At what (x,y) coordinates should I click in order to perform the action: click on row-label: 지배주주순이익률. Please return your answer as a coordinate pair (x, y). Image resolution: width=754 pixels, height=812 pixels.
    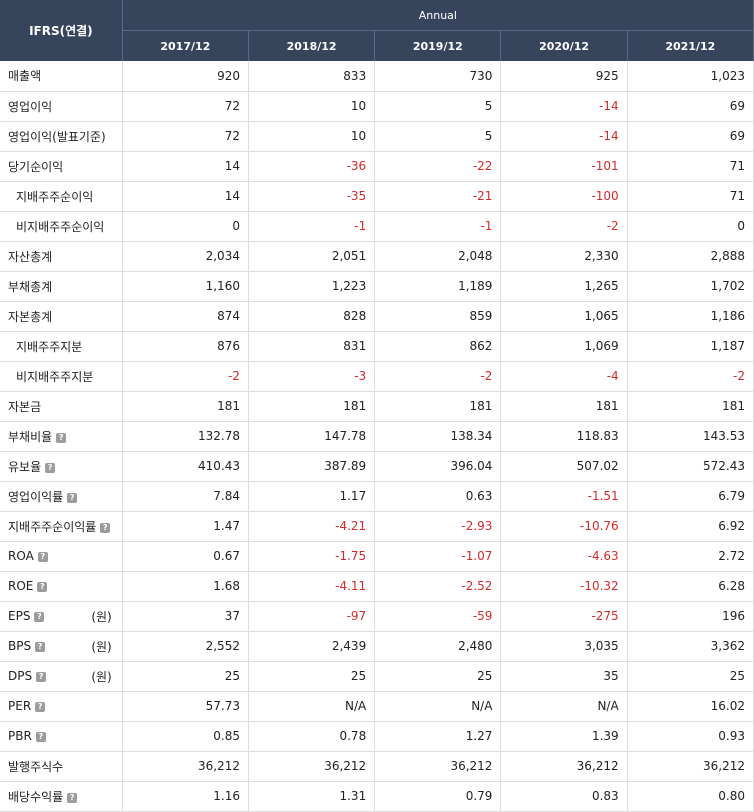
    Looking at the image, I should click on (52, 526).